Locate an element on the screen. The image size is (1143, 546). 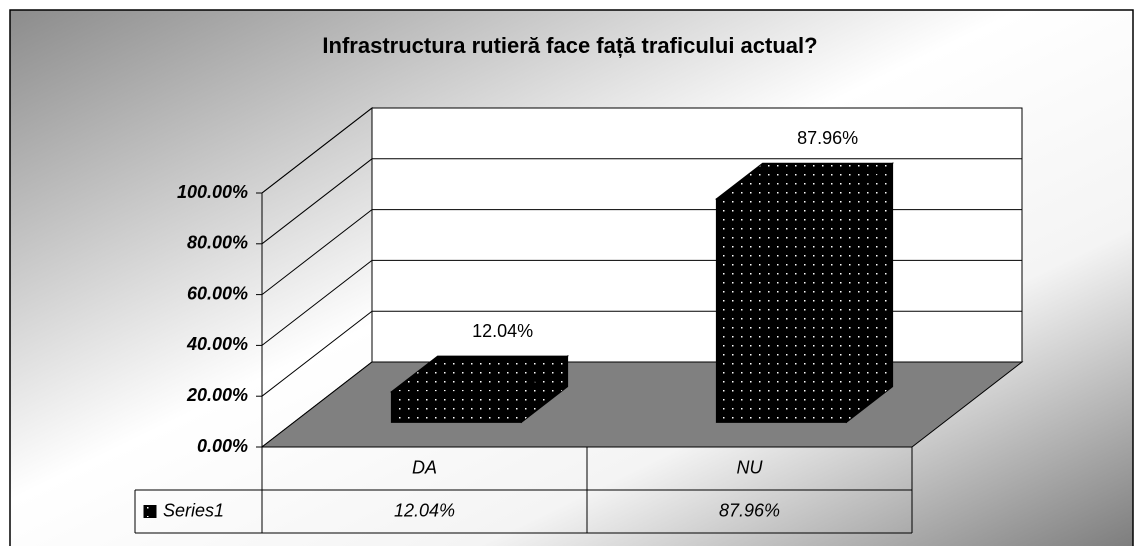
data-label: 12.04% is located at coordinates (502, 331).